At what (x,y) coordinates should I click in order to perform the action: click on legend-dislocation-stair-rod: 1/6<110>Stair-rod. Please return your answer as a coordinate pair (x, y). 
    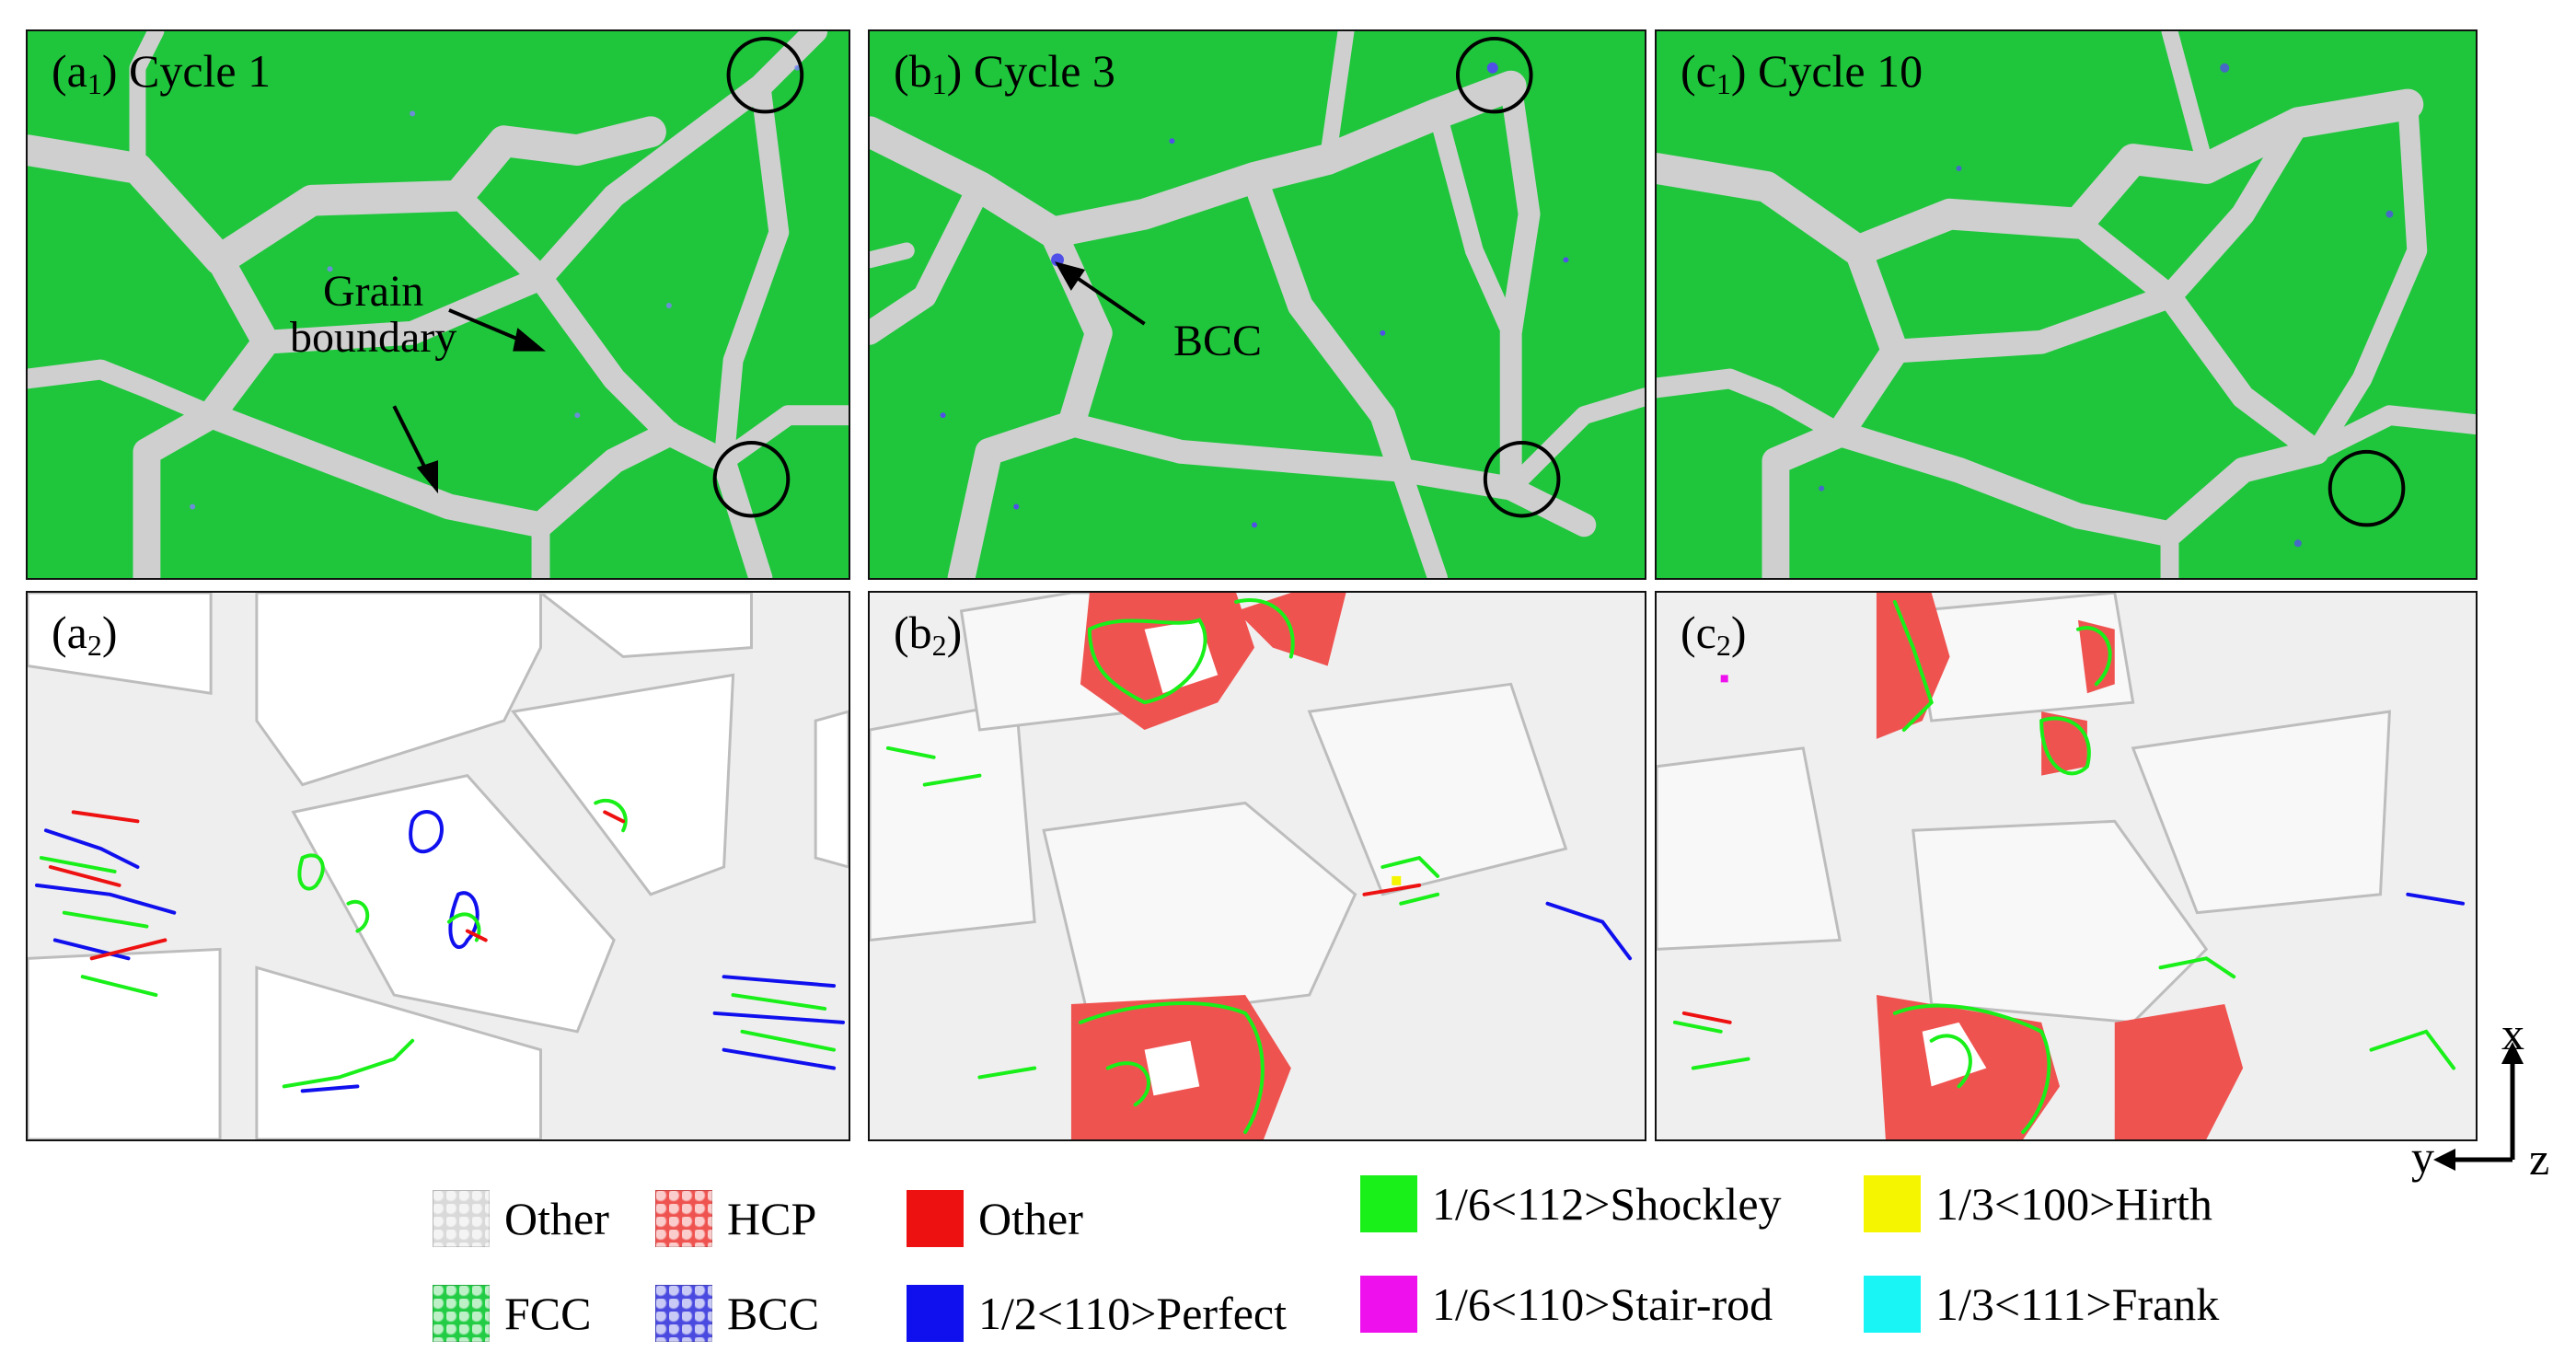
    Looking at the image, I should click on (1566, 1304).